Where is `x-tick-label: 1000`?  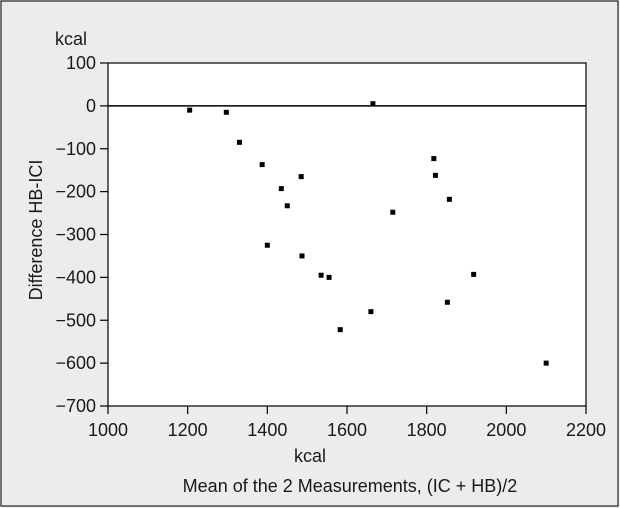 x-tick-label: 1000 is located at coordinates (108, 430).